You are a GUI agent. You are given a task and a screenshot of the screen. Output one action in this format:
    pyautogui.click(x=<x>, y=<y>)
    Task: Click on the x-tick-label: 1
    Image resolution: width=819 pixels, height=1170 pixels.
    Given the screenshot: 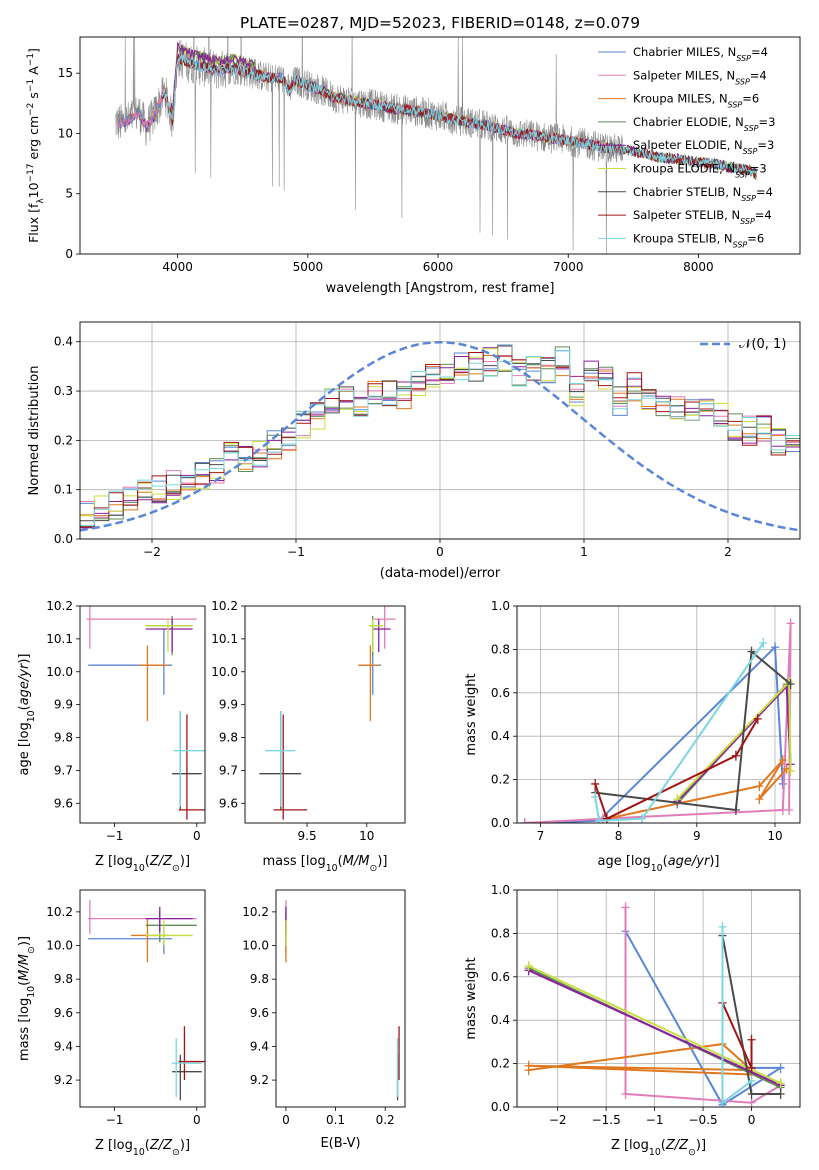 What is the action you would take?
    pyautogui.click(x=584, y=552)
    